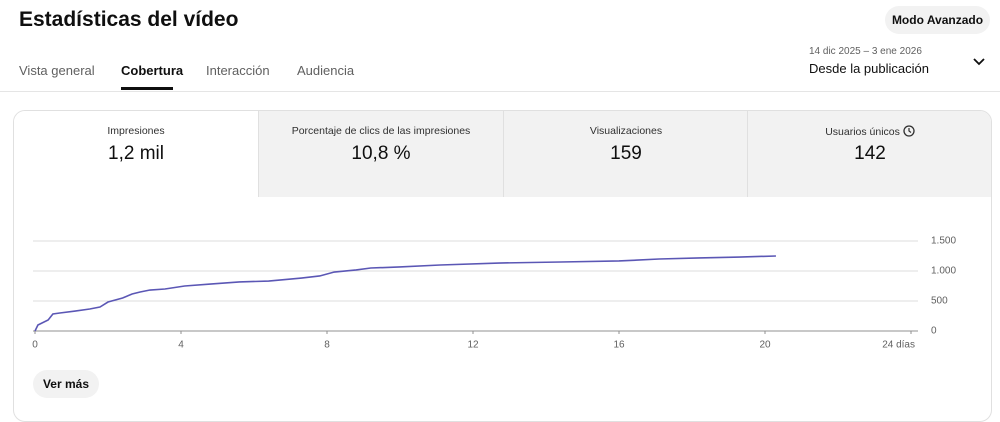  Describe the element at coordinates (898, 345) in the screenshot. I see `x-tick-label: 24 días` at that location.